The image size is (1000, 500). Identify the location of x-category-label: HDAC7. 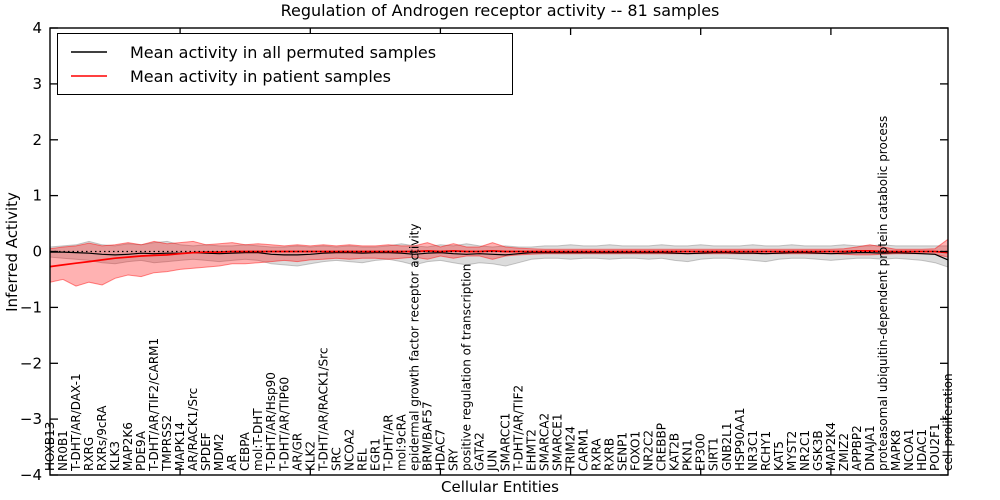
(440, 450).